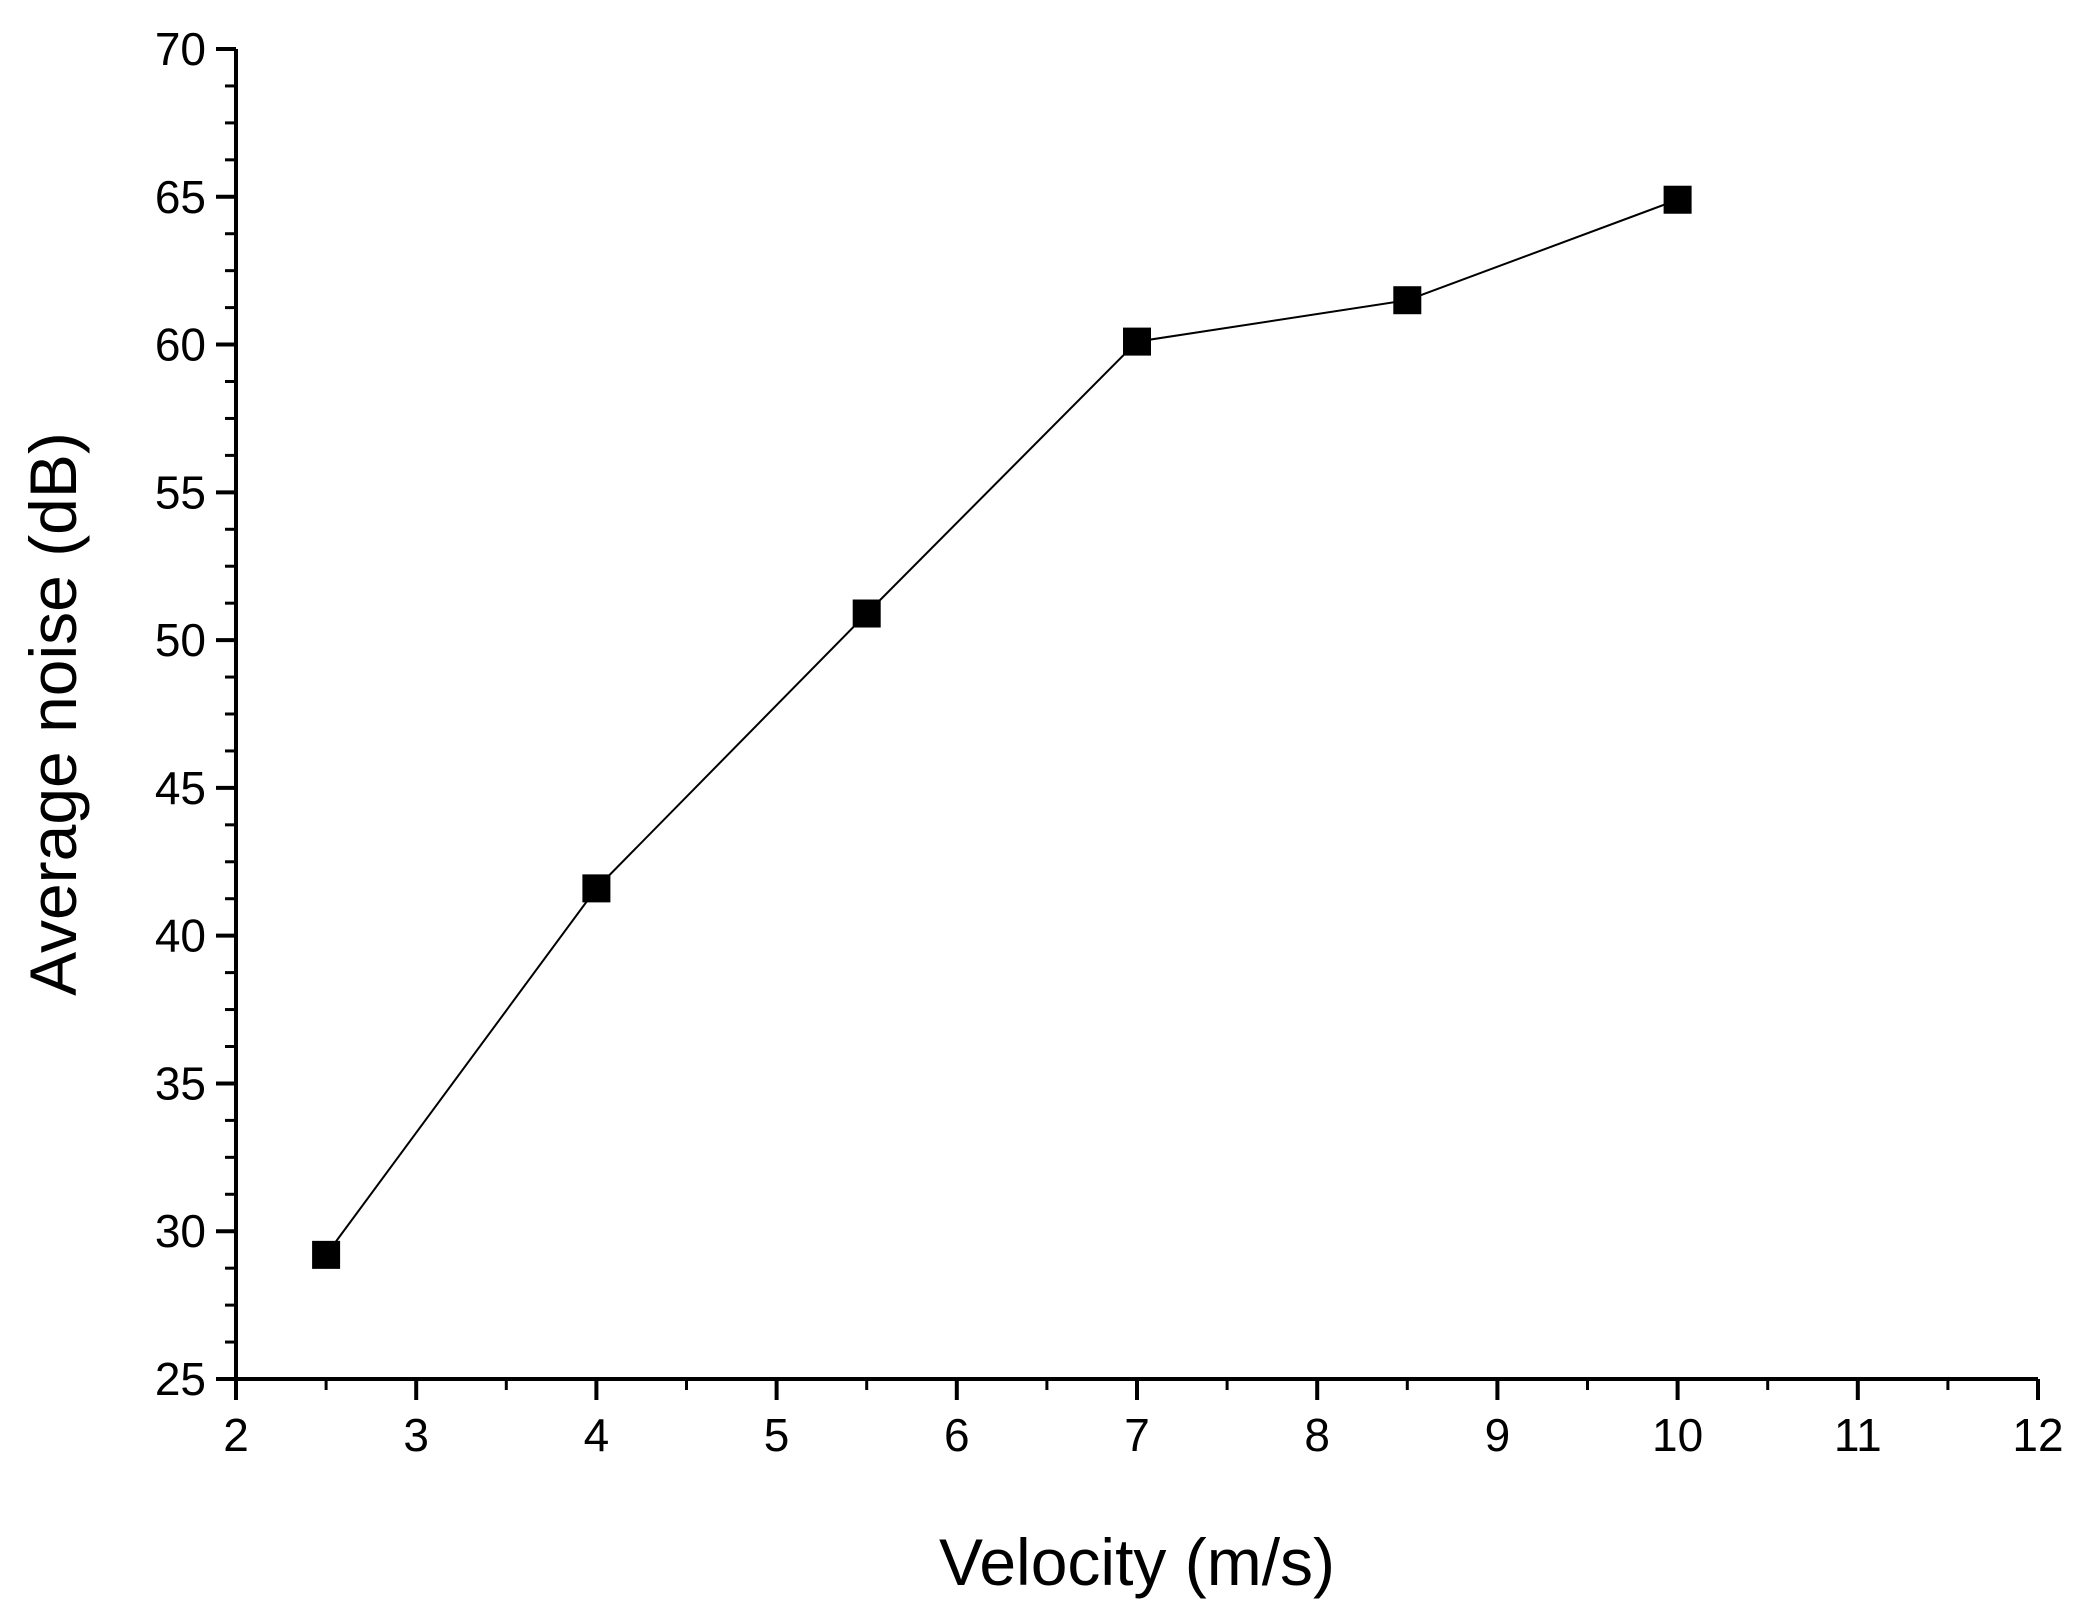  I want to click on y-tick-label: 60, so click(180, 345).